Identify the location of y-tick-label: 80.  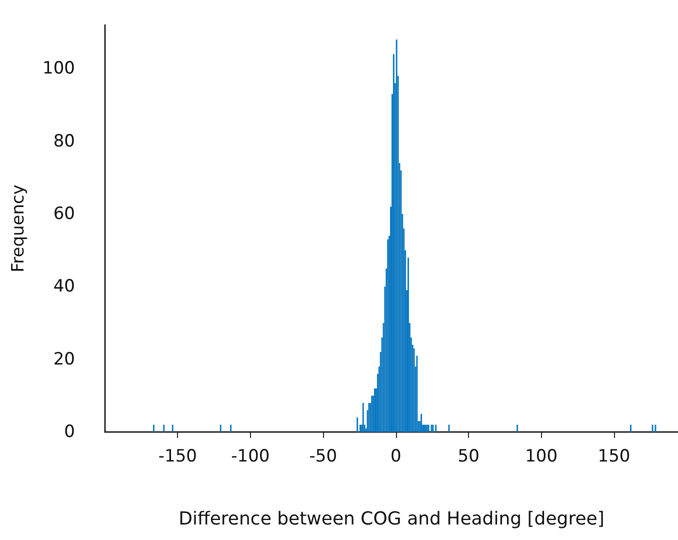
(64, 141).